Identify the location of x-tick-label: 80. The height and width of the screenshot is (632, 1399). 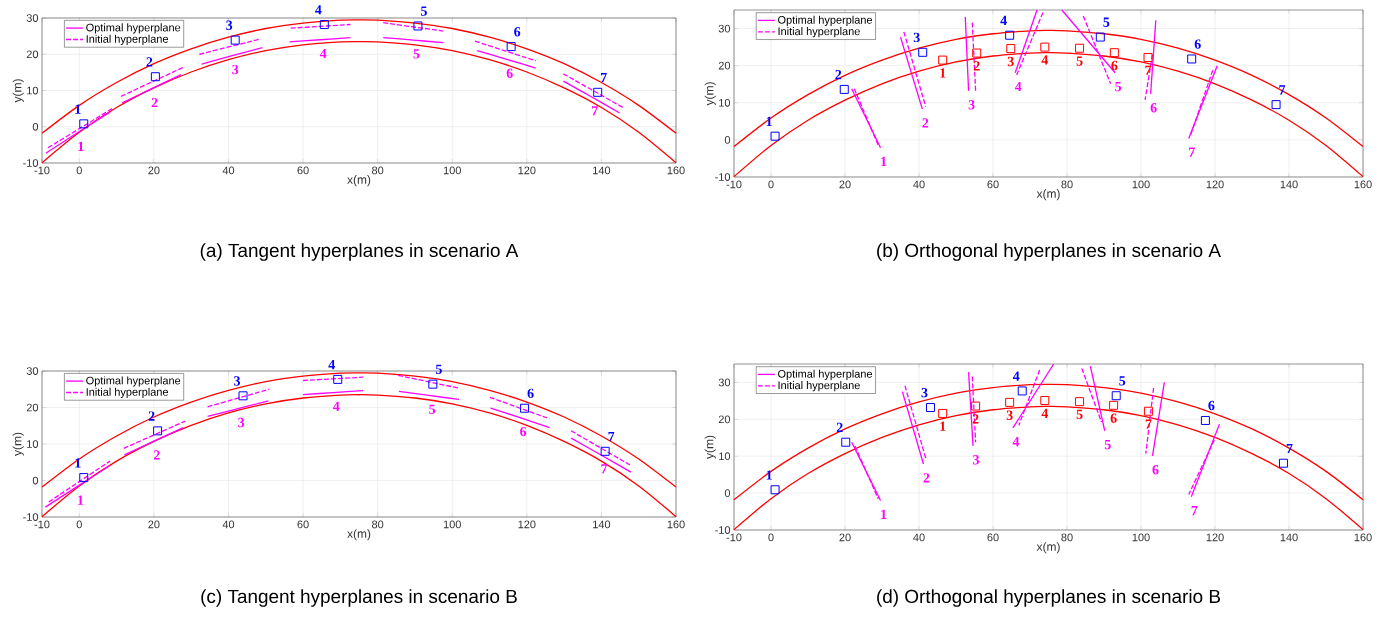
(1067, 537).